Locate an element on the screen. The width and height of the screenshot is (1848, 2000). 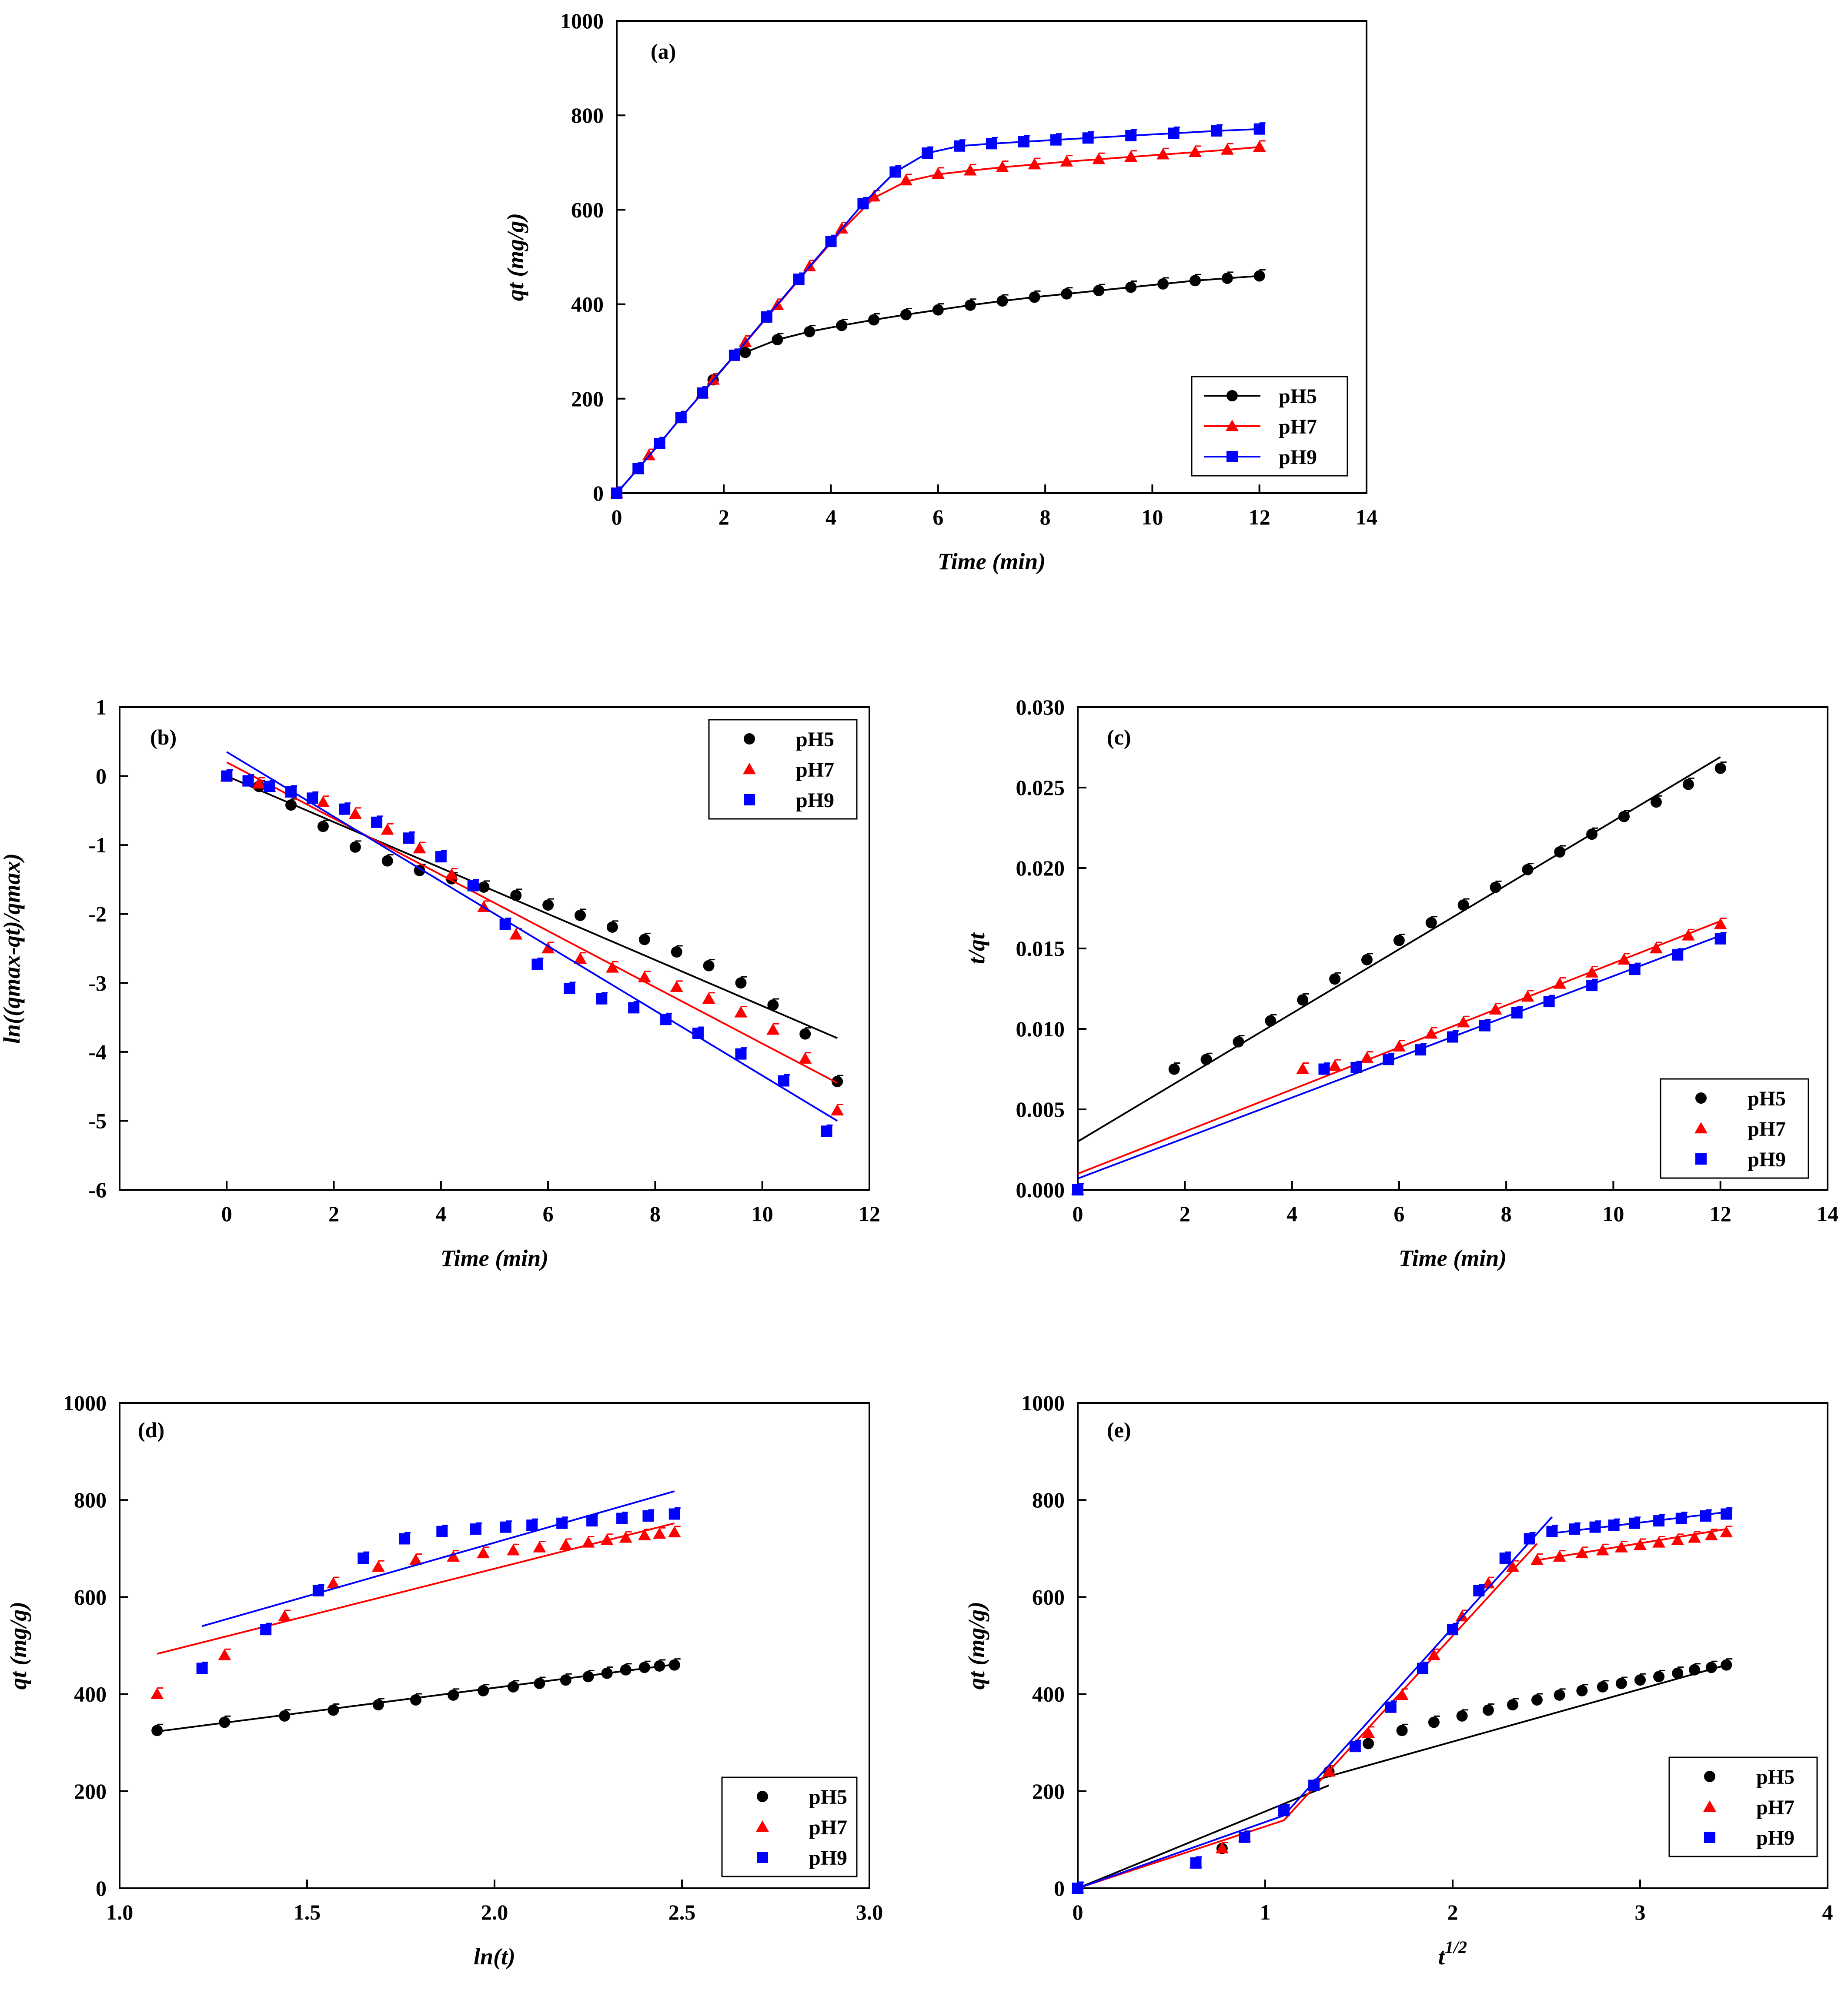
panel-d-legend-ph5-label: pH5 is located at coordinates (828, 1798).